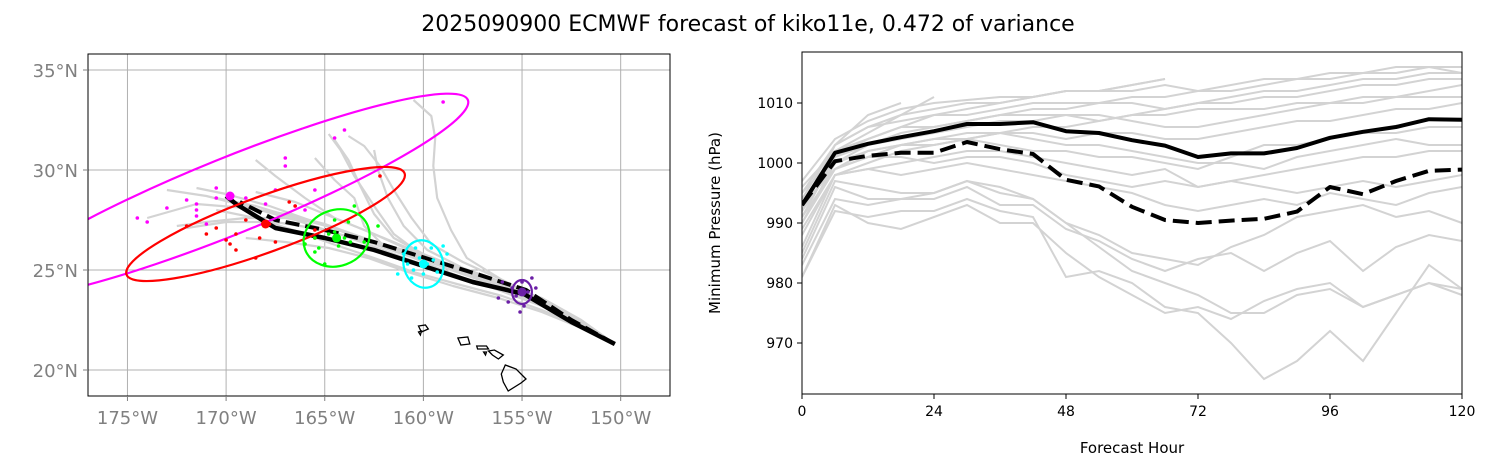 The image size is (1496, 473). I want to click on ensemble-mean-solid-line, so click(1132, 162).